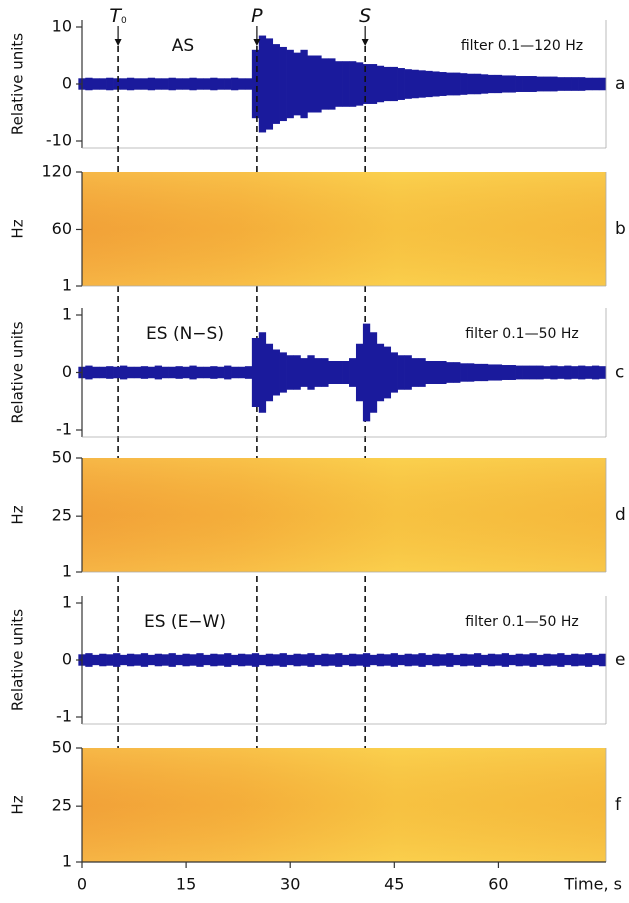 This screenshot has height=903, width=629. I want to click on y-tick-label: 1, so click(67, 571).